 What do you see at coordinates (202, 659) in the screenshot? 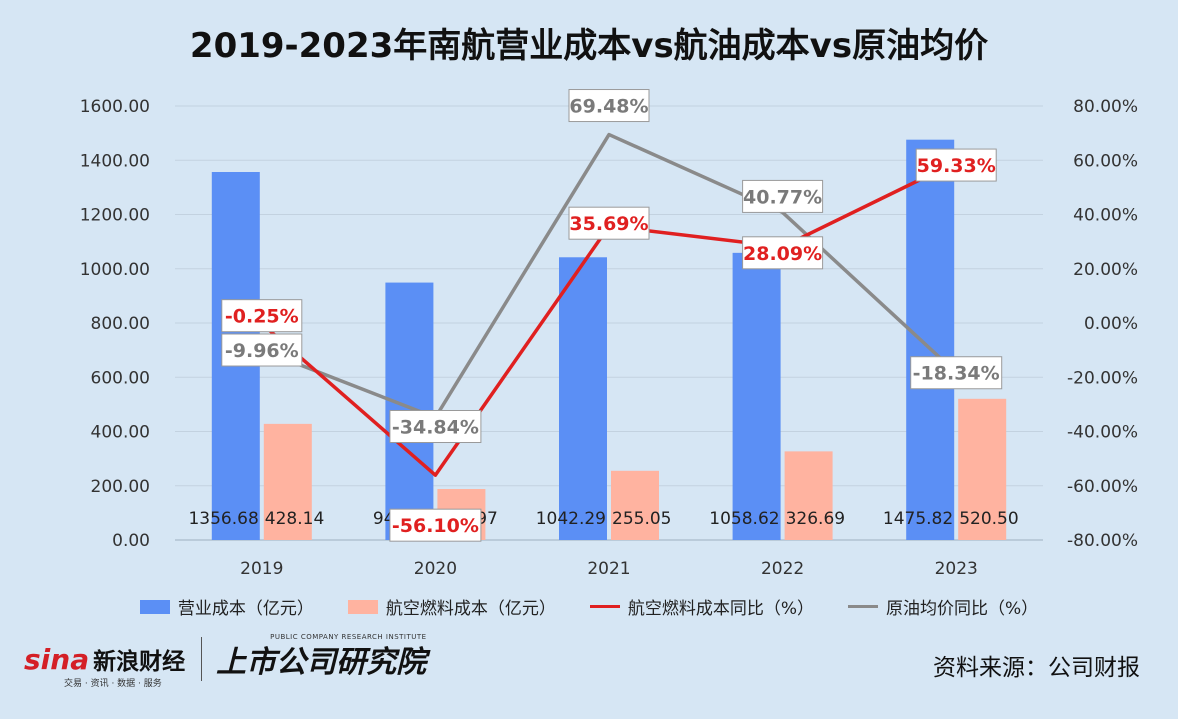
I see `logo-divider` at bounding box center [202, 659].